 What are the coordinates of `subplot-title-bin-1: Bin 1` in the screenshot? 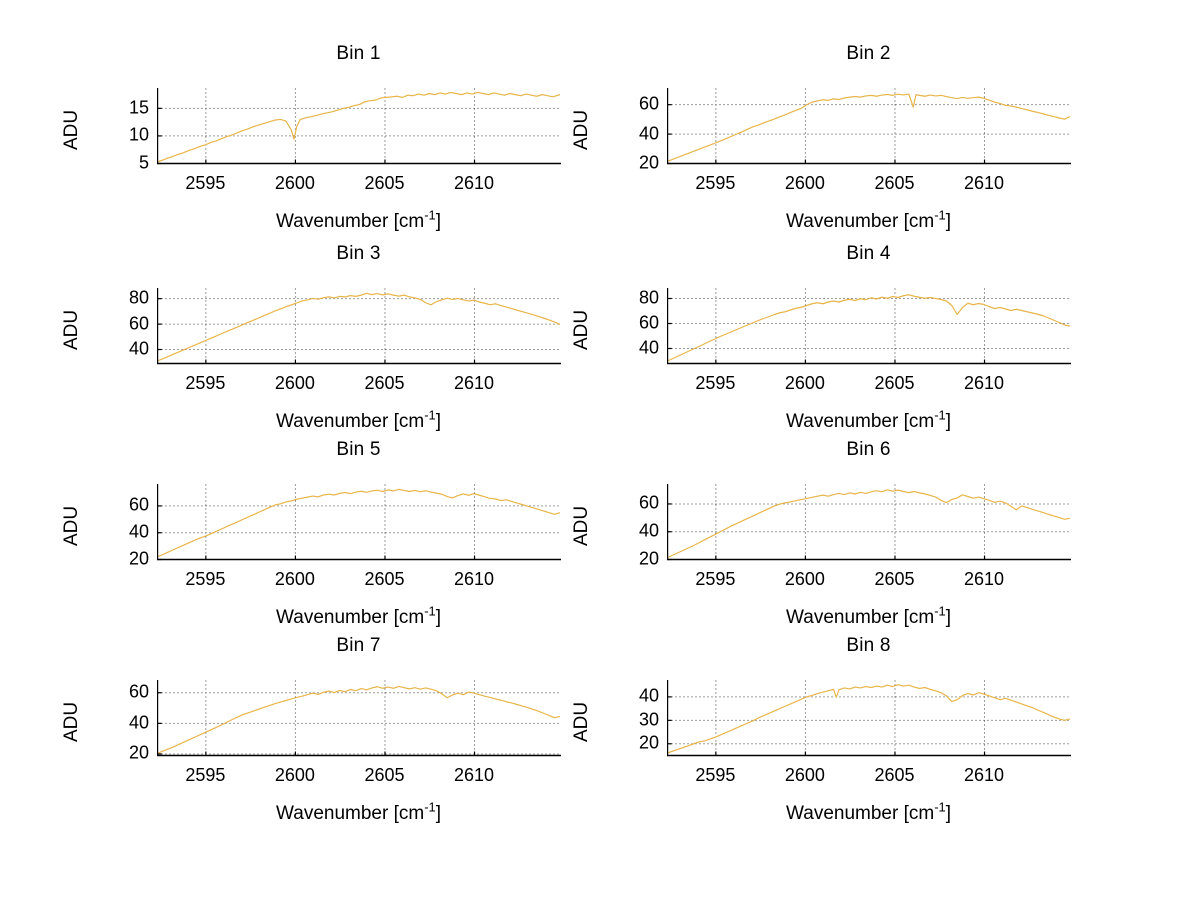 It's located at (358, 53).